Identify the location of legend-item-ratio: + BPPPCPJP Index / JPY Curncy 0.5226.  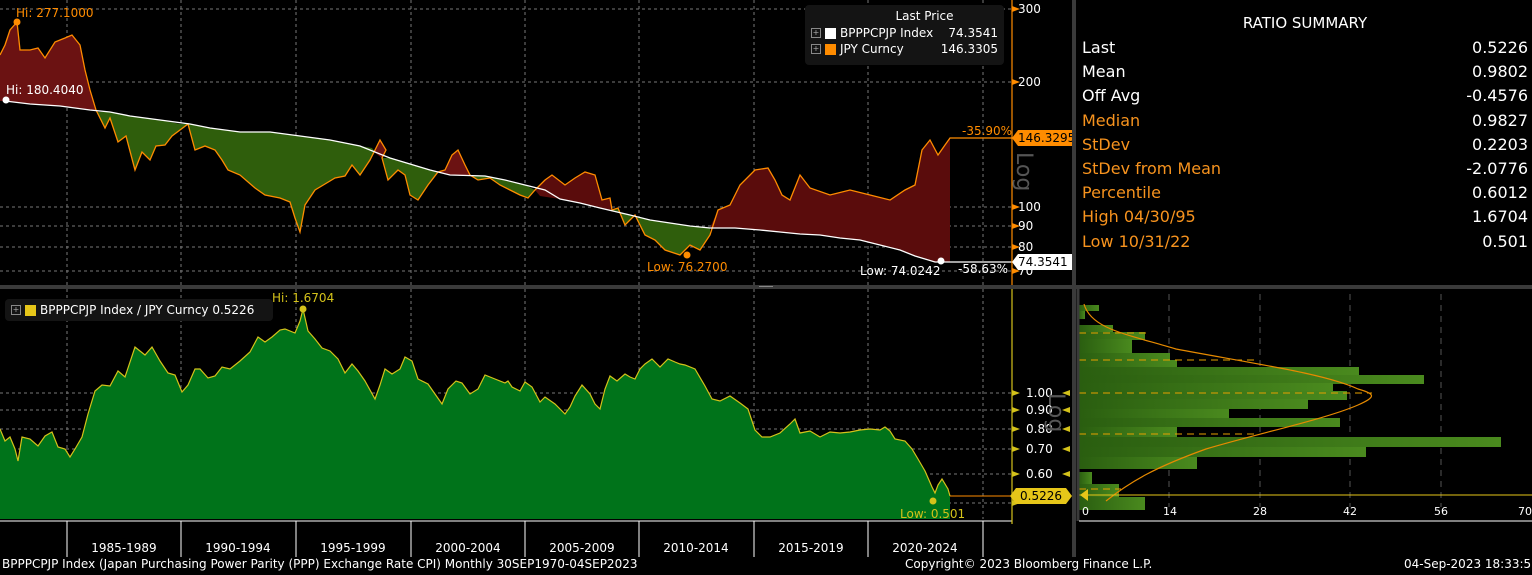
(139, 310).